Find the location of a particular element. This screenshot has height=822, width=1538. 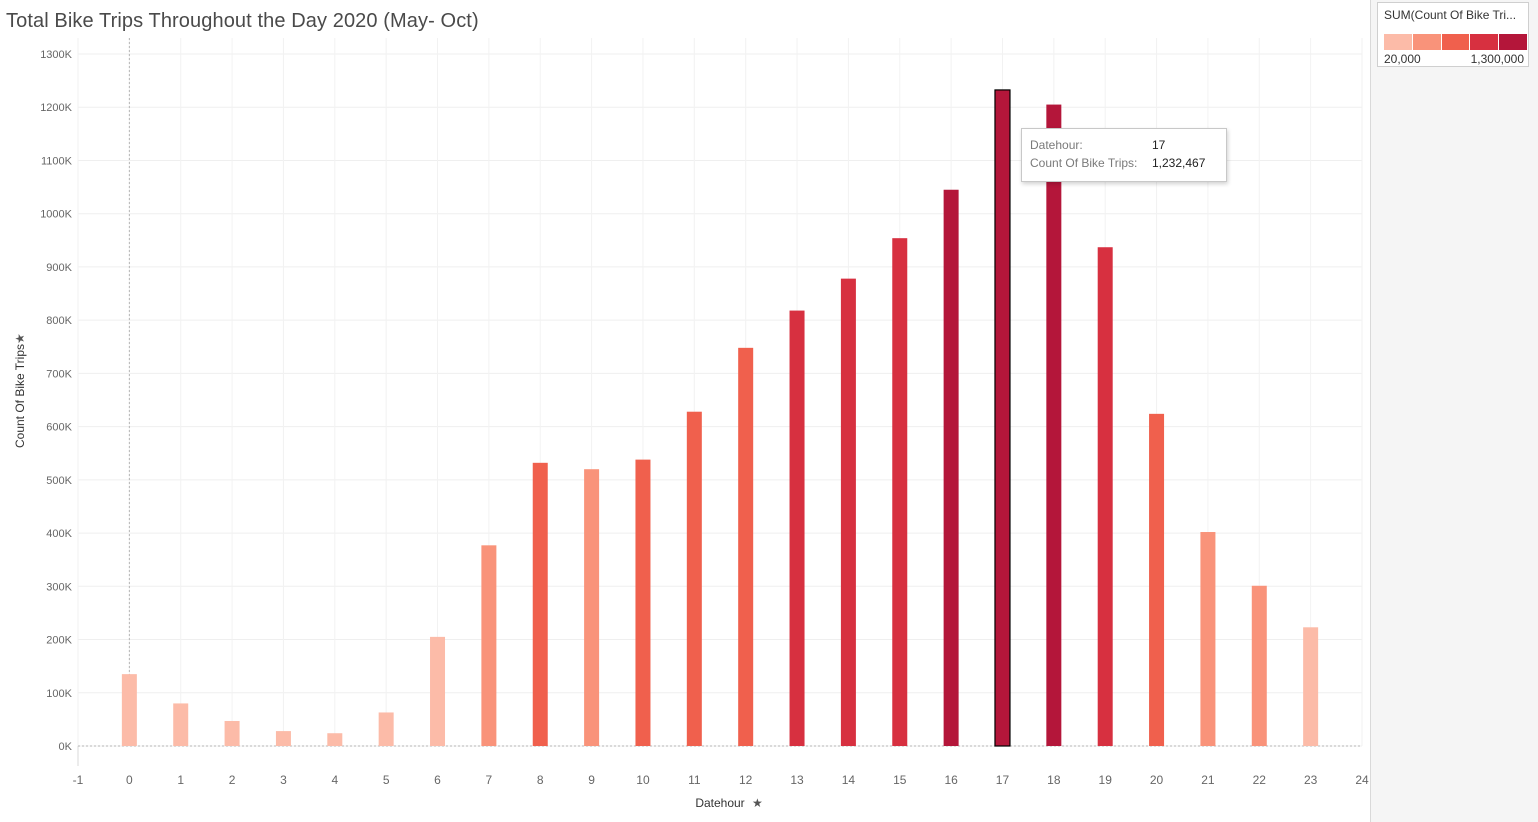

x-tick-label: 20 is located at coordinates (1157, 780).